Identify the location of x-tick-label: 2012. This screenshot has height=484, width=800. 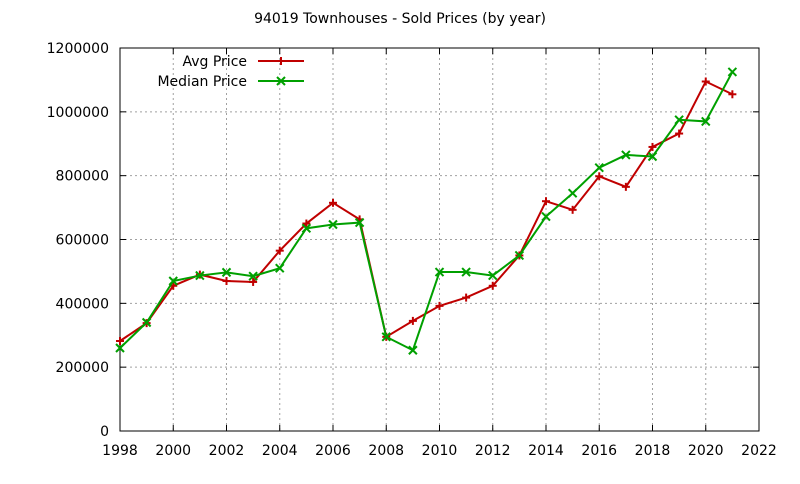
(493, 451).